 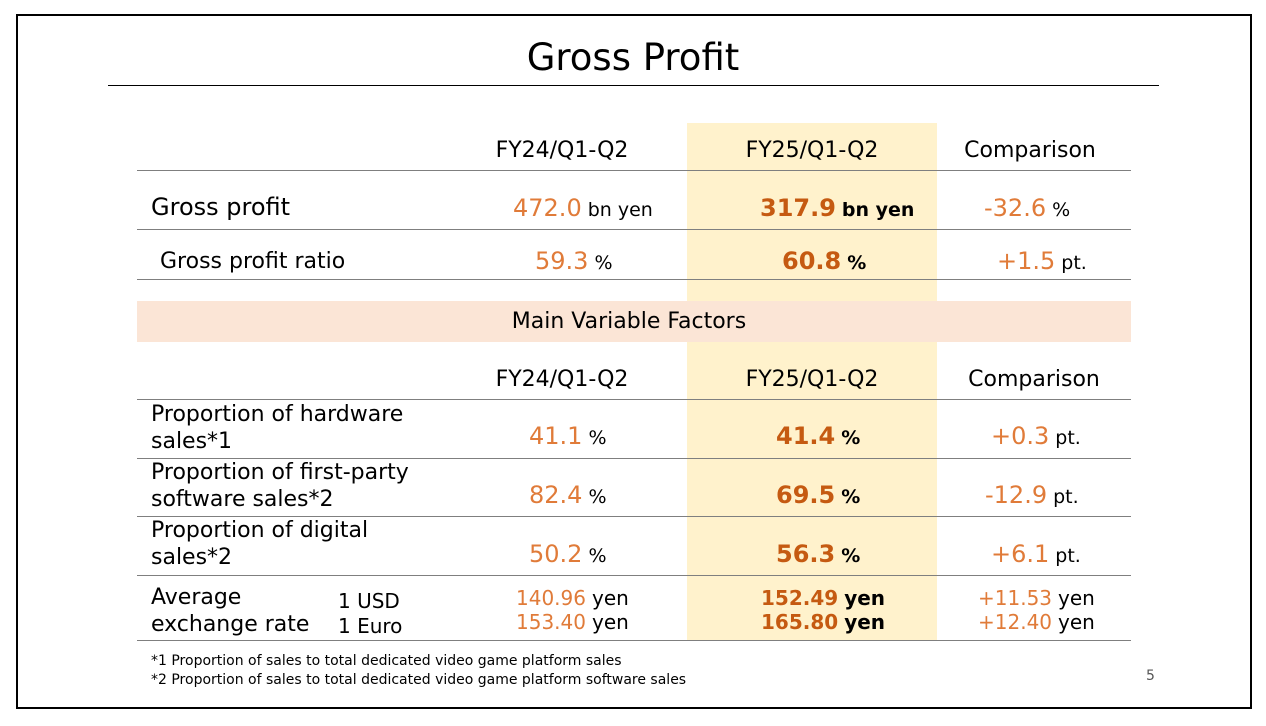 What do you see at coordinates (562, 261) in the screenshot?
I see `gross-profit-ratio-fy24-value: 59.3` at bounding box center [562, 261].